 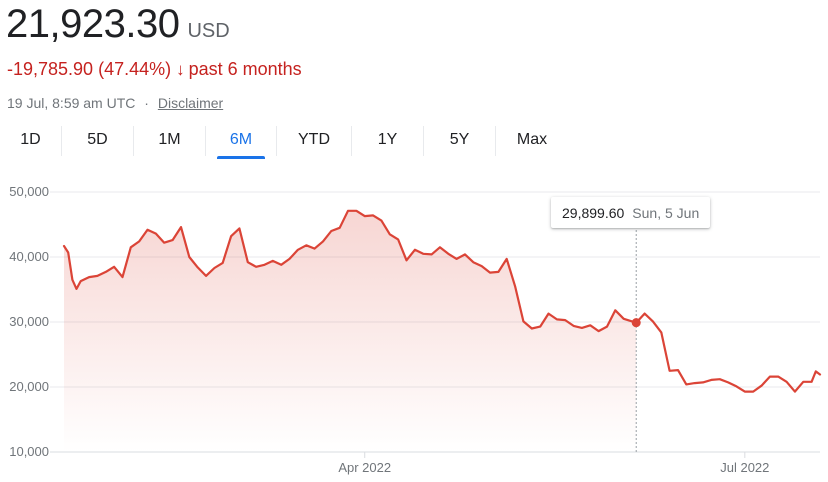 I want to click on change-value: -19,785.90 (47.44%), so click(x=89, y=69).